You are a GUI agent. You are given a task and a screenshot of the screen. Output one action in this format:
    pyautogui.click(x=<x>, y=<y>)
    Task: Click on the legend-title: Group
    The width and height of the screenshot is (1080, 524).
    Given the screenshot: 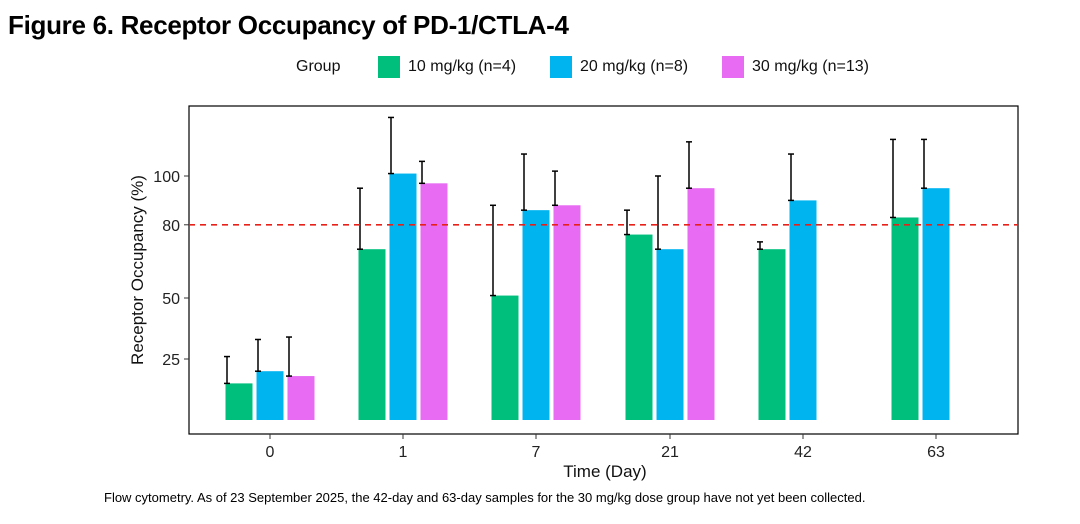 What is the action you would take?
    pyautogui.click(x=318, y=66)
    